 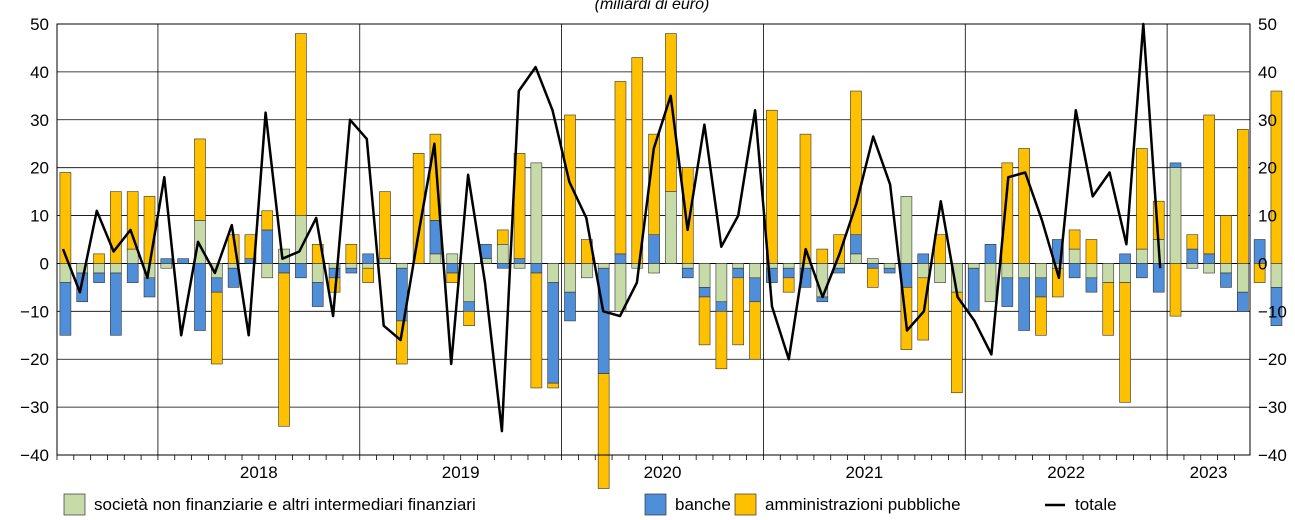 What do you see at coordinates (863, 504) in the screenshot?
I see `legend-label-amministrazioni: amministrazioni pubbliche` at bounding box center [863, 504].